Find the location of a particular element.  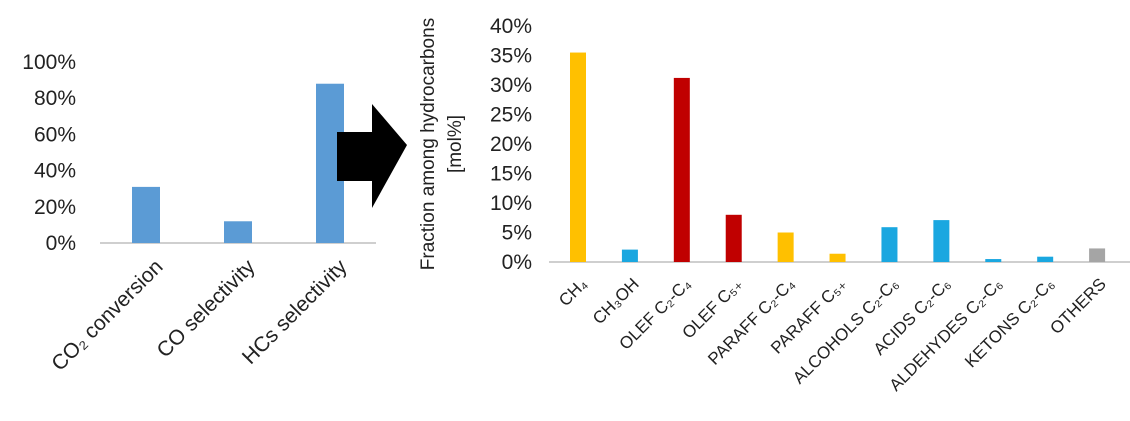

right-y-tick-label: 10% is located at coordinates (511, 203).